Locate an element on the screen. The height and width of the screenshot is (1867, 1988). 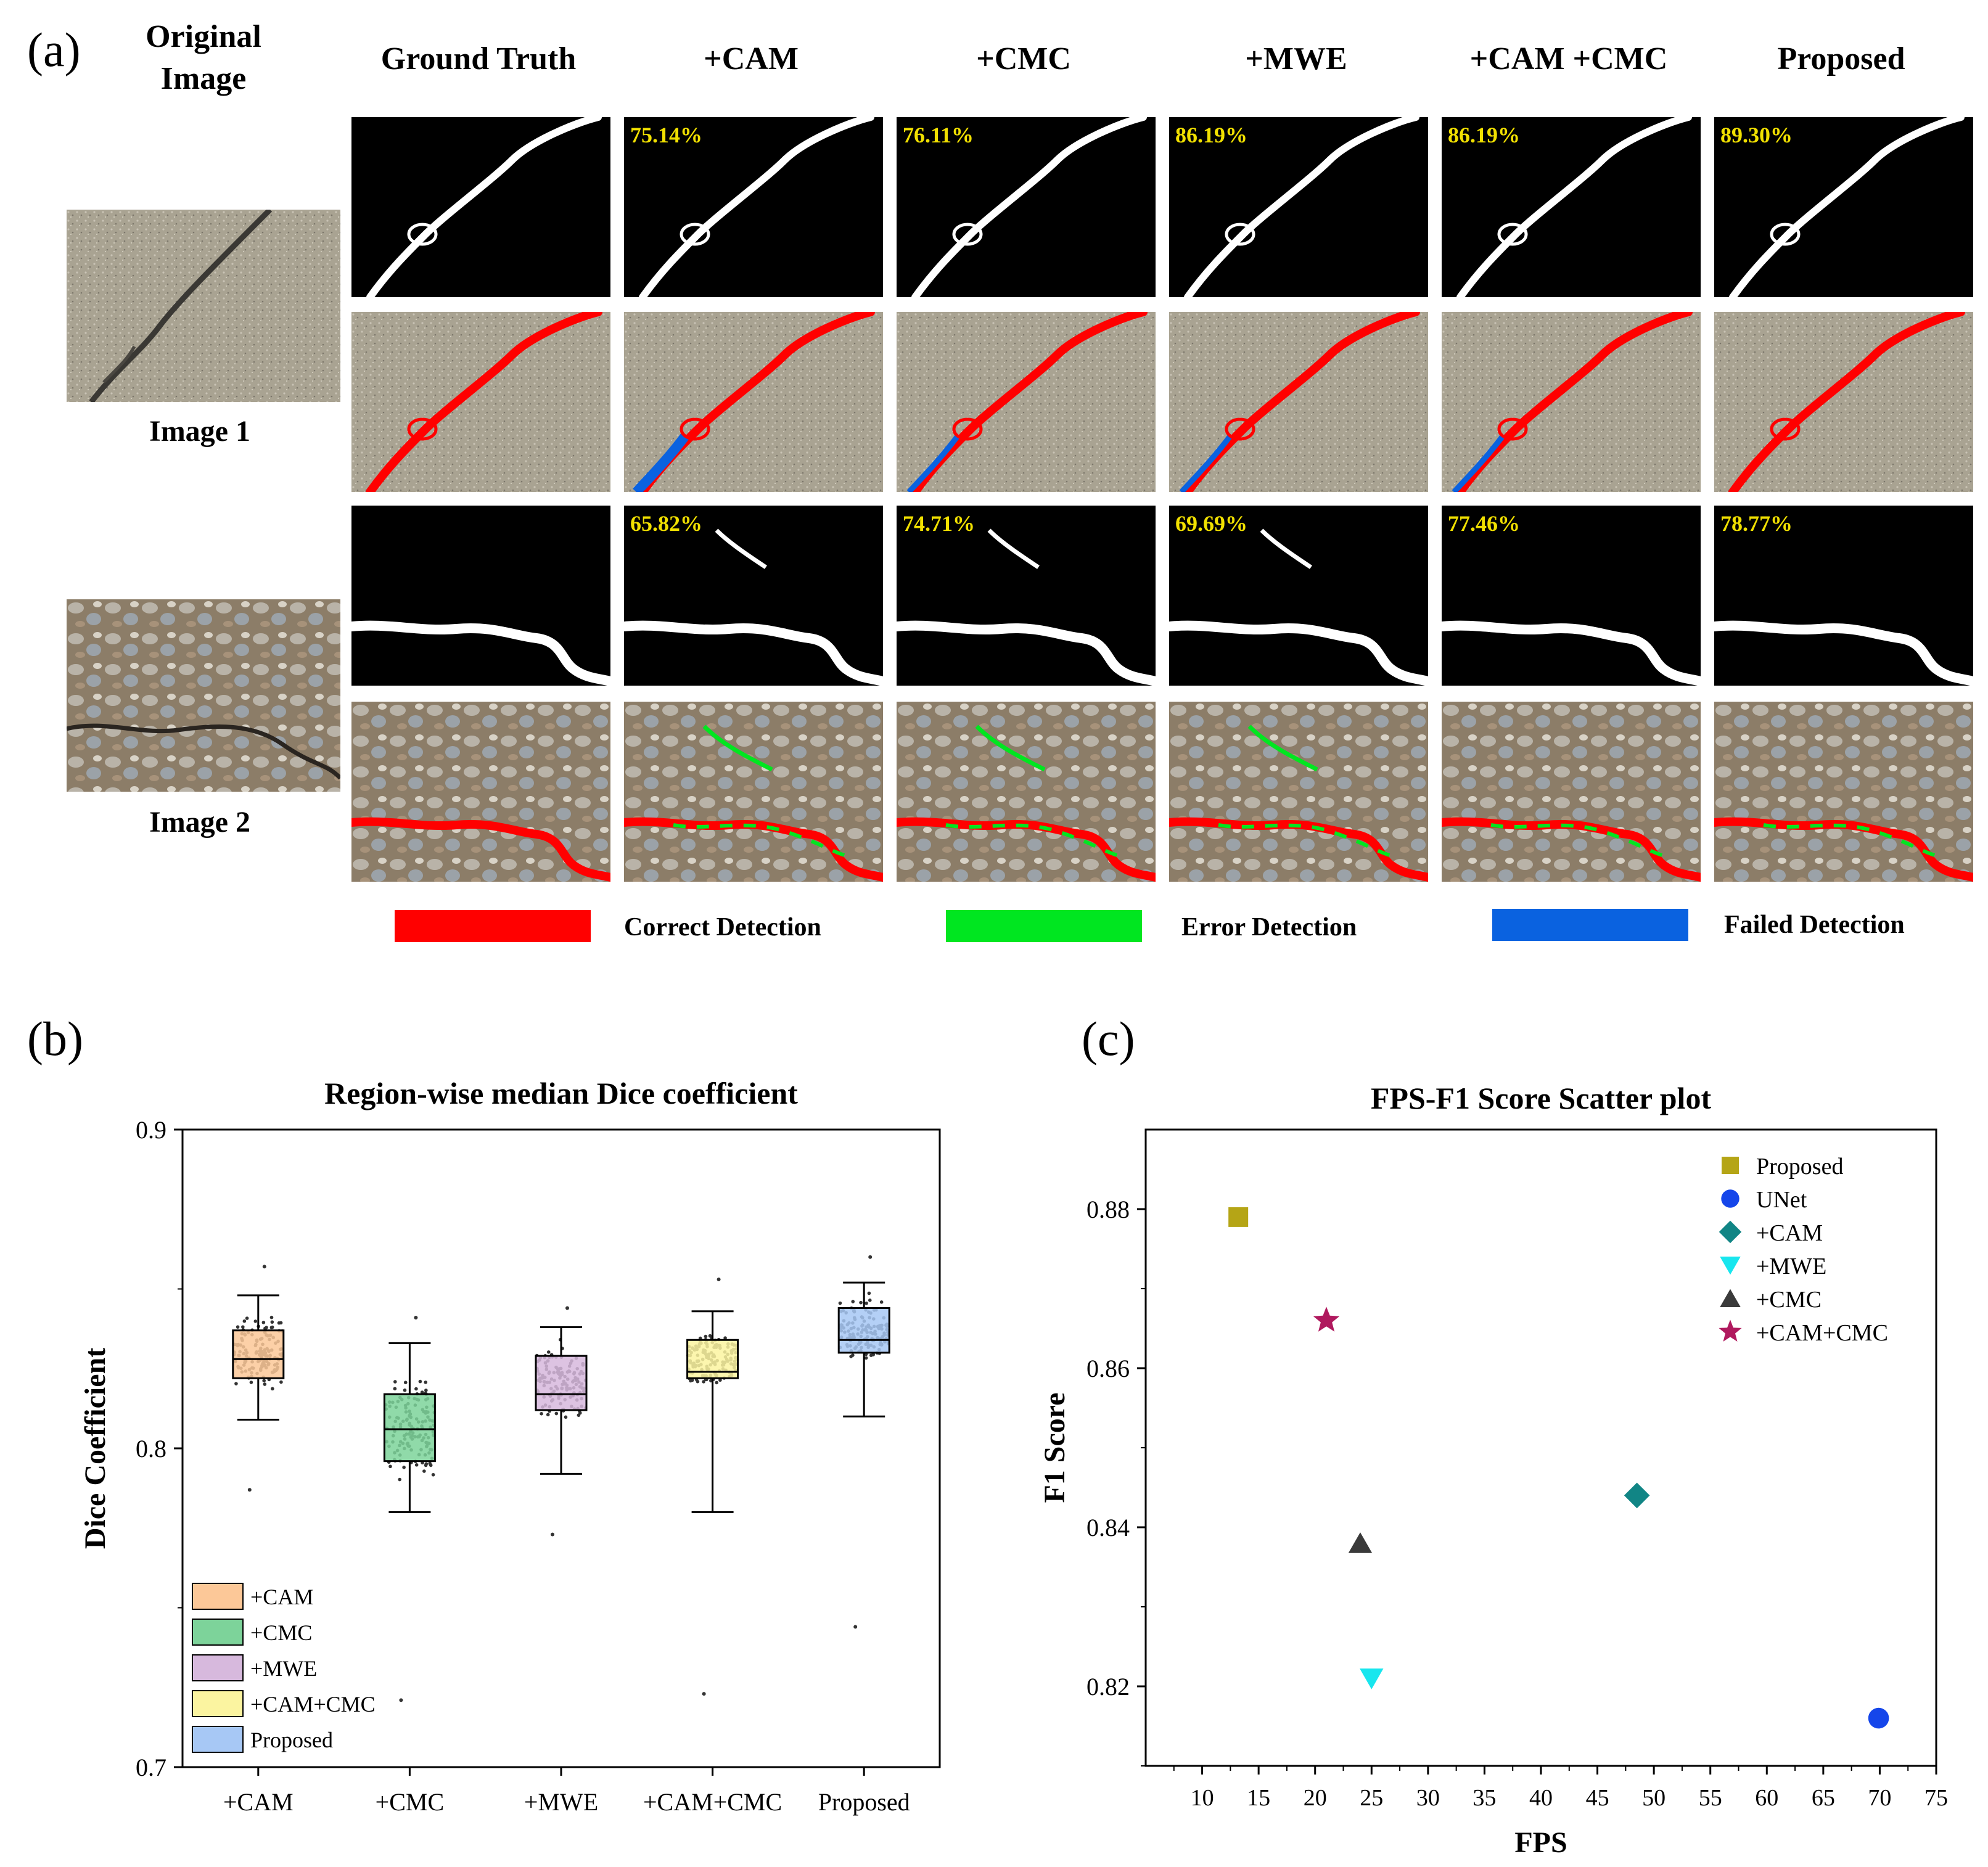
legend-label: Proposed is located at coordinates (291, 1740).